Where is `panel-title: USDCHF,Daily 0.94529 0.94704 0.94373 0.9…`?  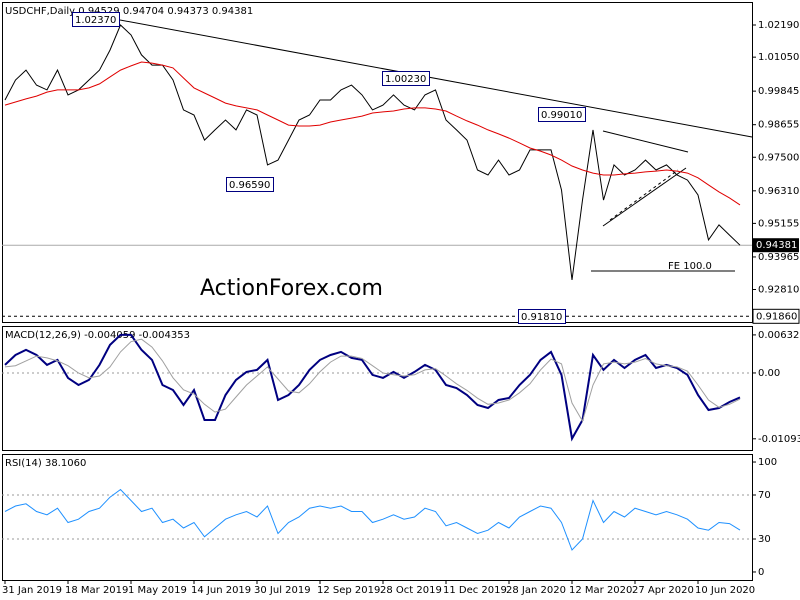
panel-title: USDCHF,Daily 0.94529 0.94704 0.94373 0.9… is located at coordinates (129, 11).